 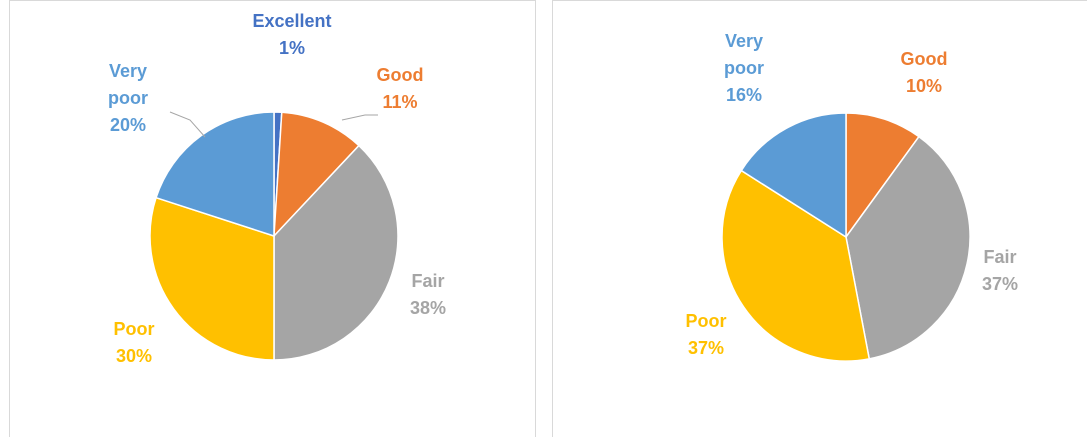 I want to click on data-label: Very poor 16%, so click(x=744, y=68).